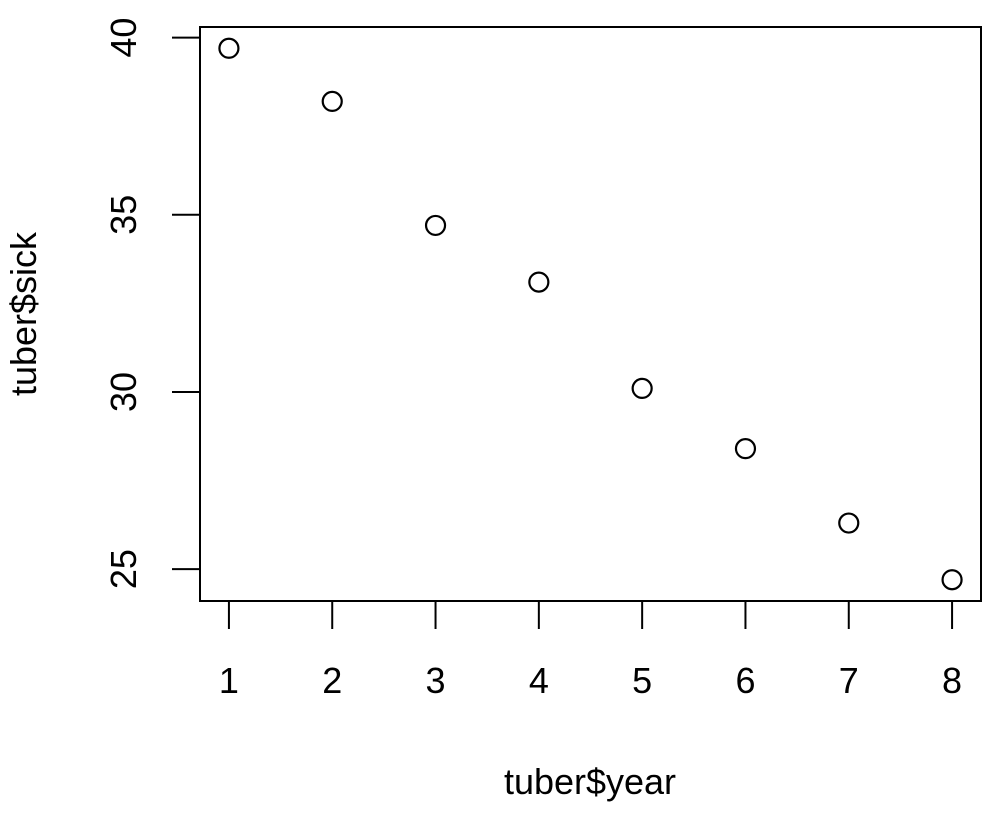 Image resolution: width=992 pixels, height=818 pixels. Describe the element at coordinates (123, 392) in the screenshot. I see `y-tick-label: 30` at that location.